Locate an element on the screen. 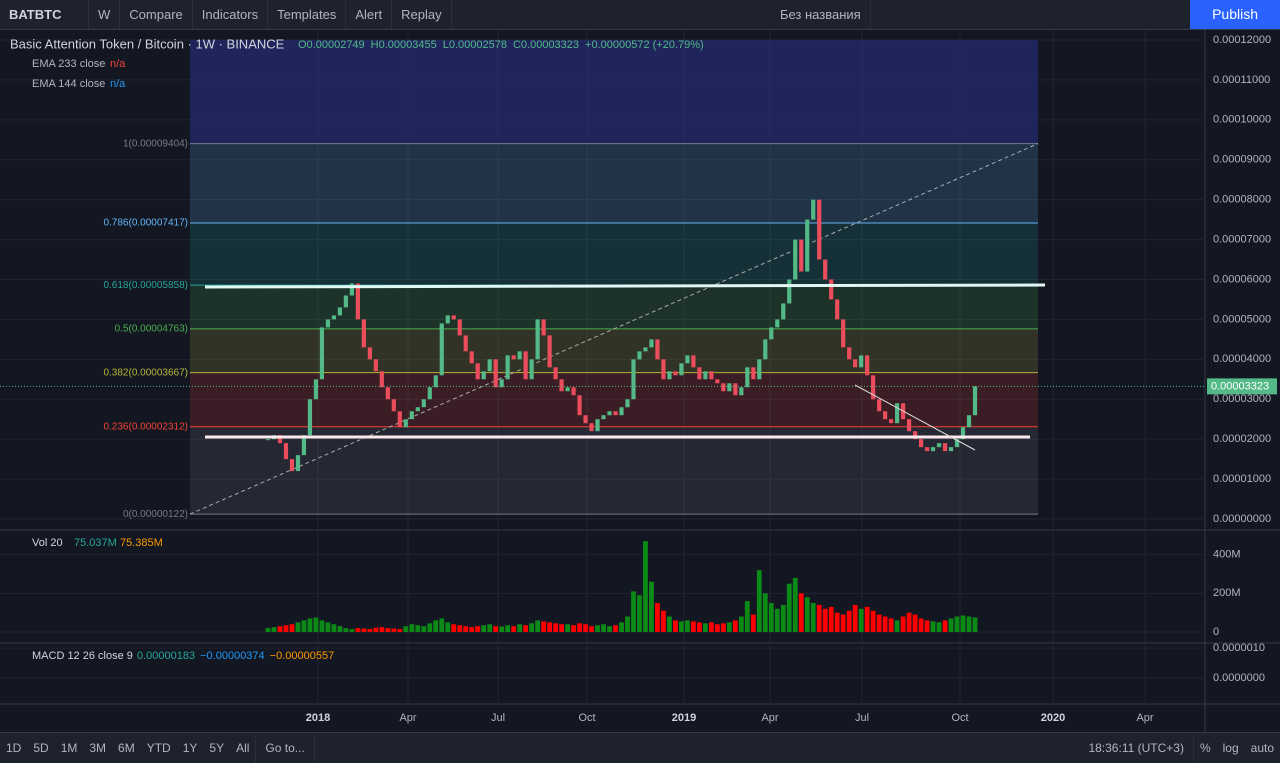 This screenshot has height=763, width=1280. study-value: −0.00000374 is located at coordinates (232, 656).